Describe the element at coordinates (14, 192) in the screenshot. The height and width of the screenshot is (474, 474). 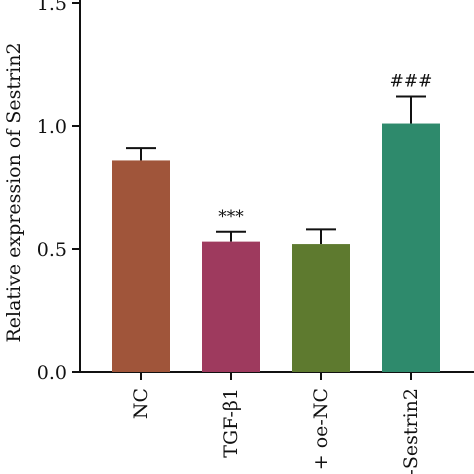
I see `y-axis-label: Relative expression of Sestrin2` at that location.